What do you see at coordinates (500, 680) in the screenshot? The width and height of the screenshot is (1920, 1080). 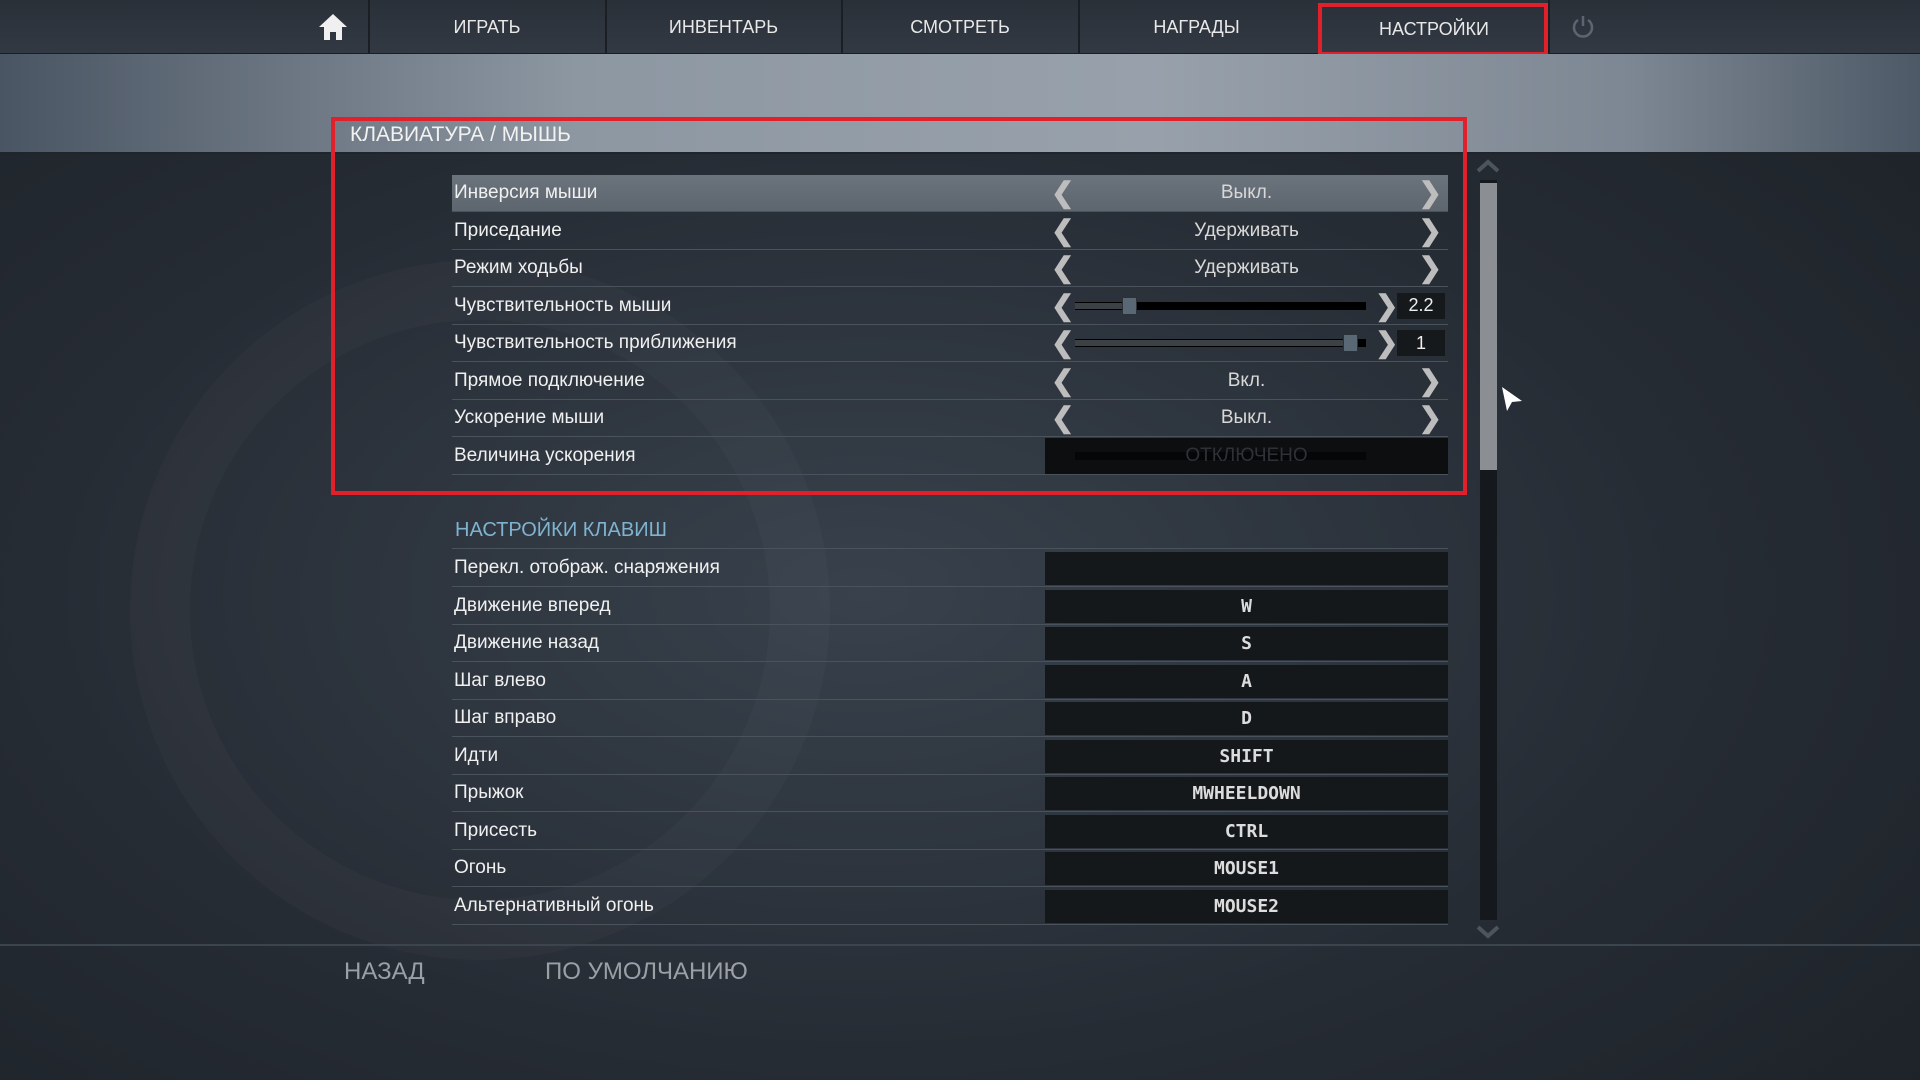 I see `keybind-label: Шаг влево` at bounding box center [500, 680].